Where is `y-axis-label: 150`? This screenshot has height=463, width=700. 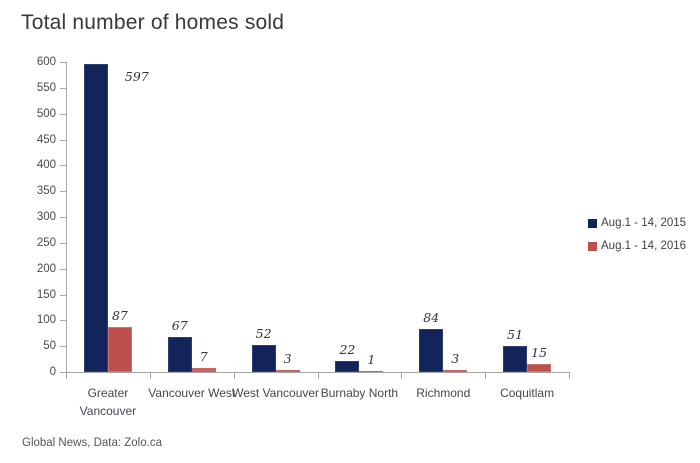 y-axis-label: 150 is located at coordinates (46, 294).